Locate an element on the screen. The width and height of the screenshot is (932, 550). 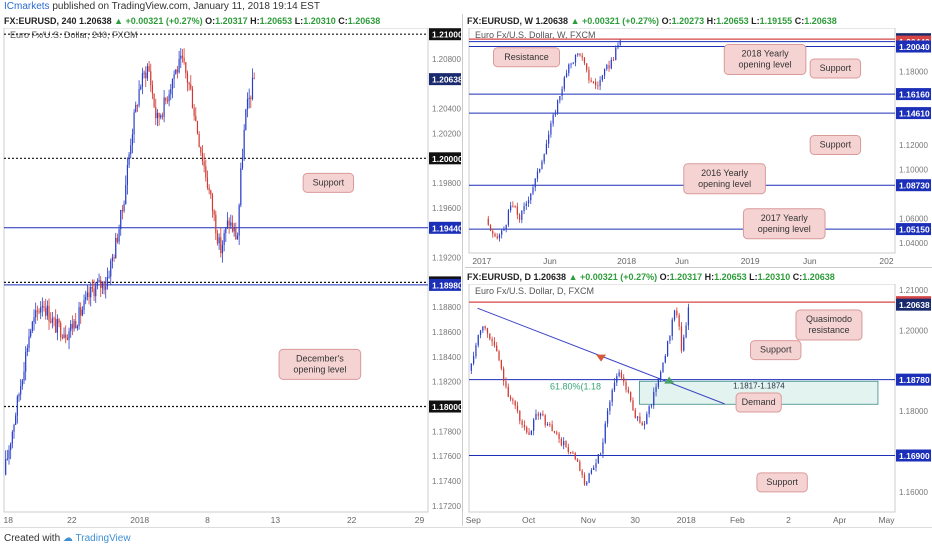
callout-text: December's is located at coordinates (320, 358).